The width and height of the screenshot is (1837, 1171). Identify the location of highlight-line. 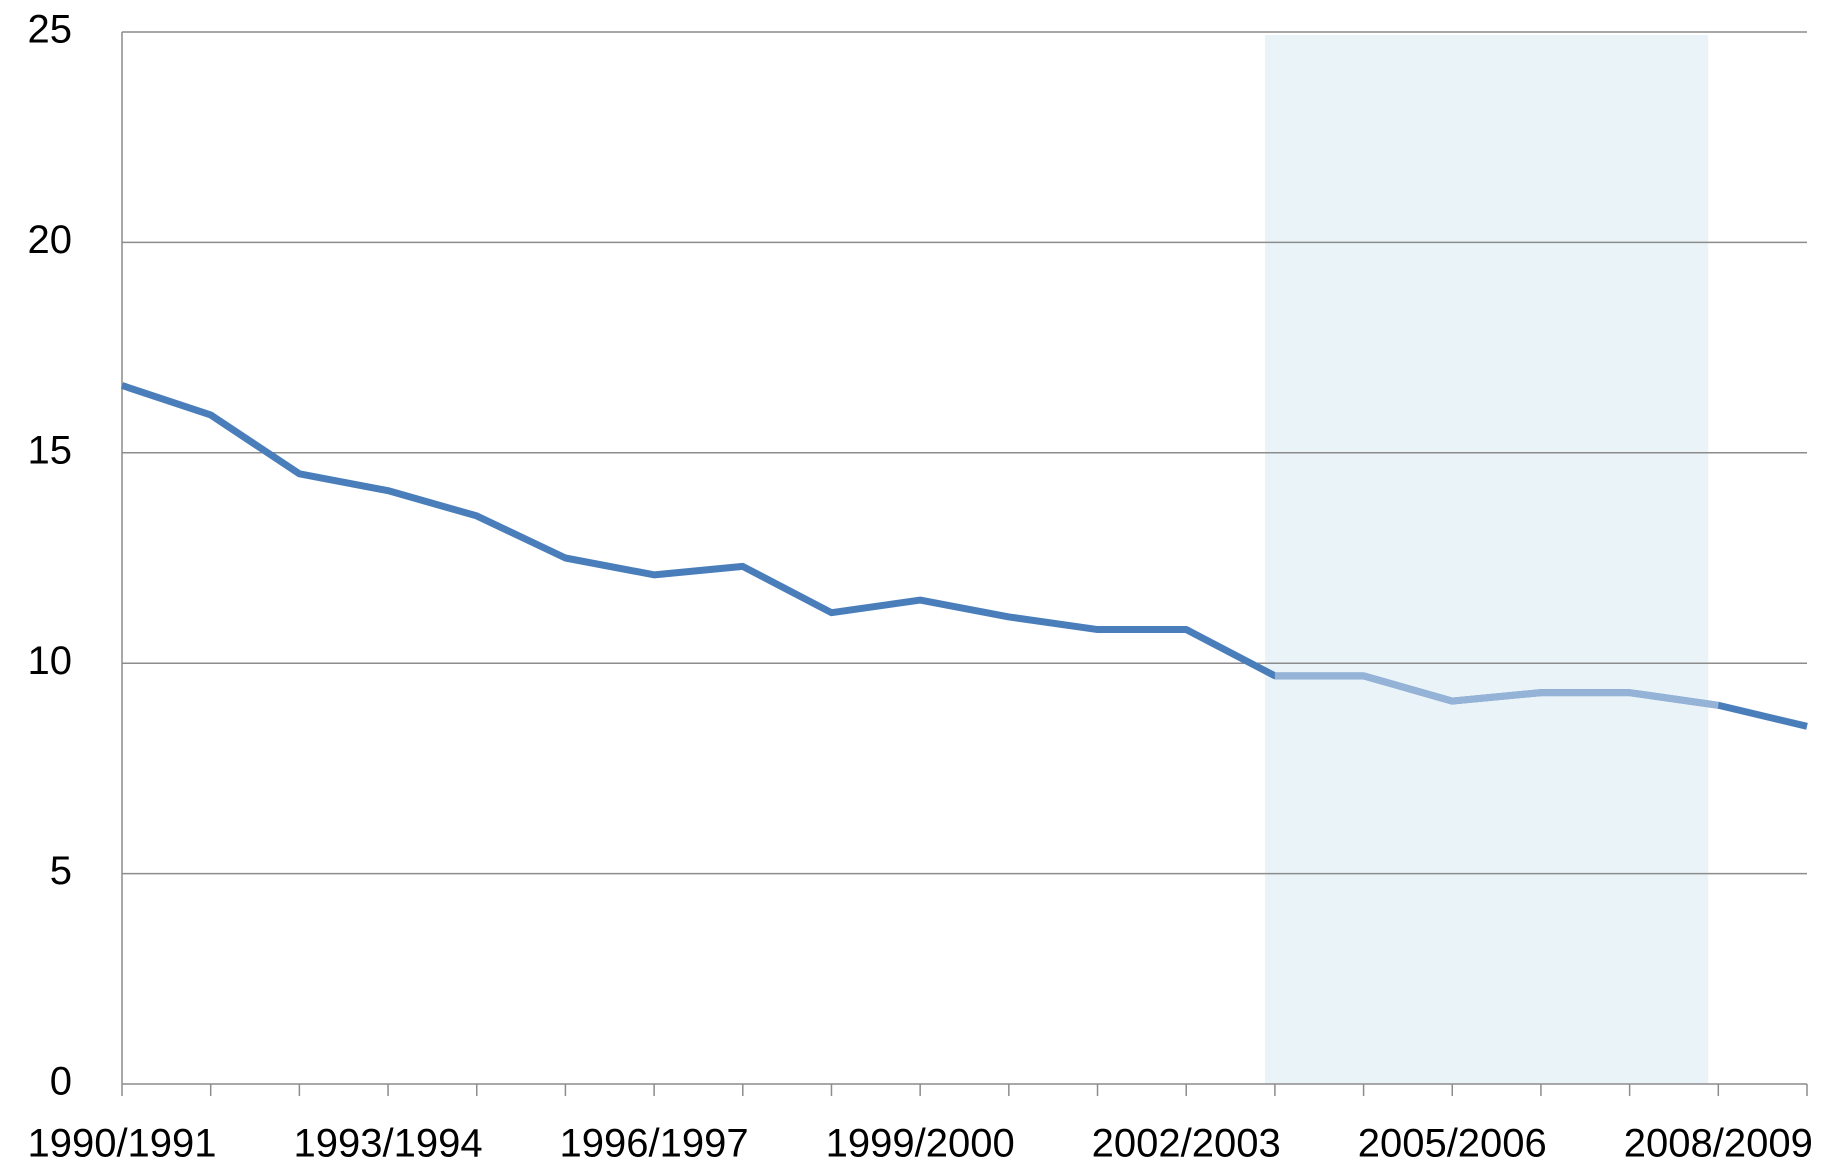
(1496, 690).